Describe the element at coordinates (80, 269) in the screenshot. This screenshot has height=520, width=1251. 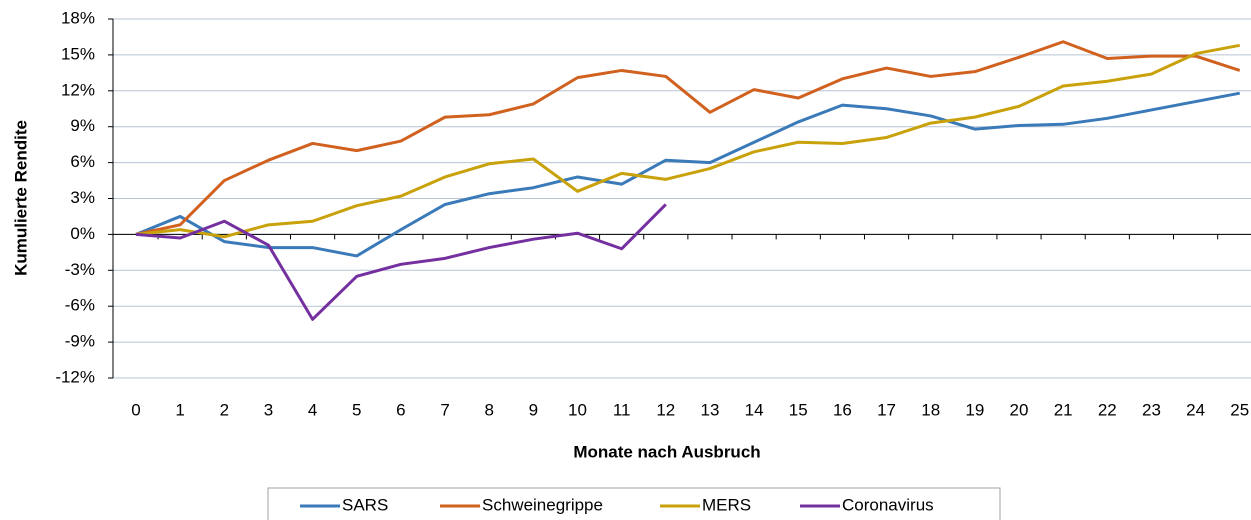
I see `y-tick-label: -3%` at that location.